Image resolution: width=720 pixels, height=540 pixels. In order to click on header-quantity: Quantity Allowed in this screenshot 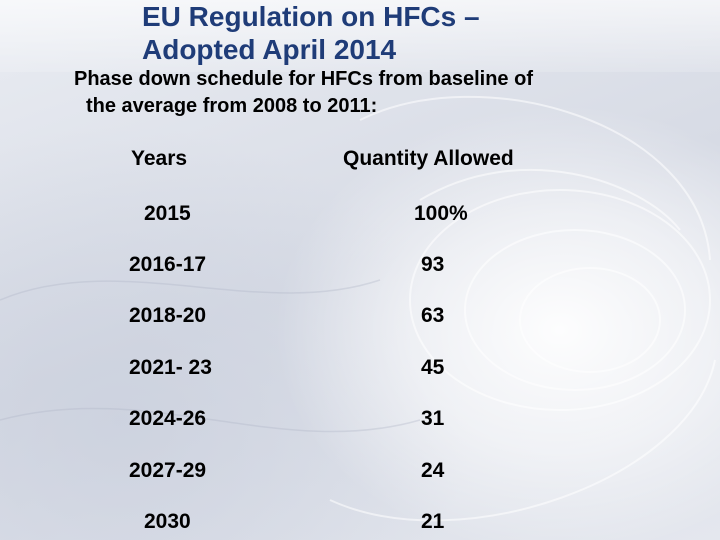, I will do `click(428, 158)`.